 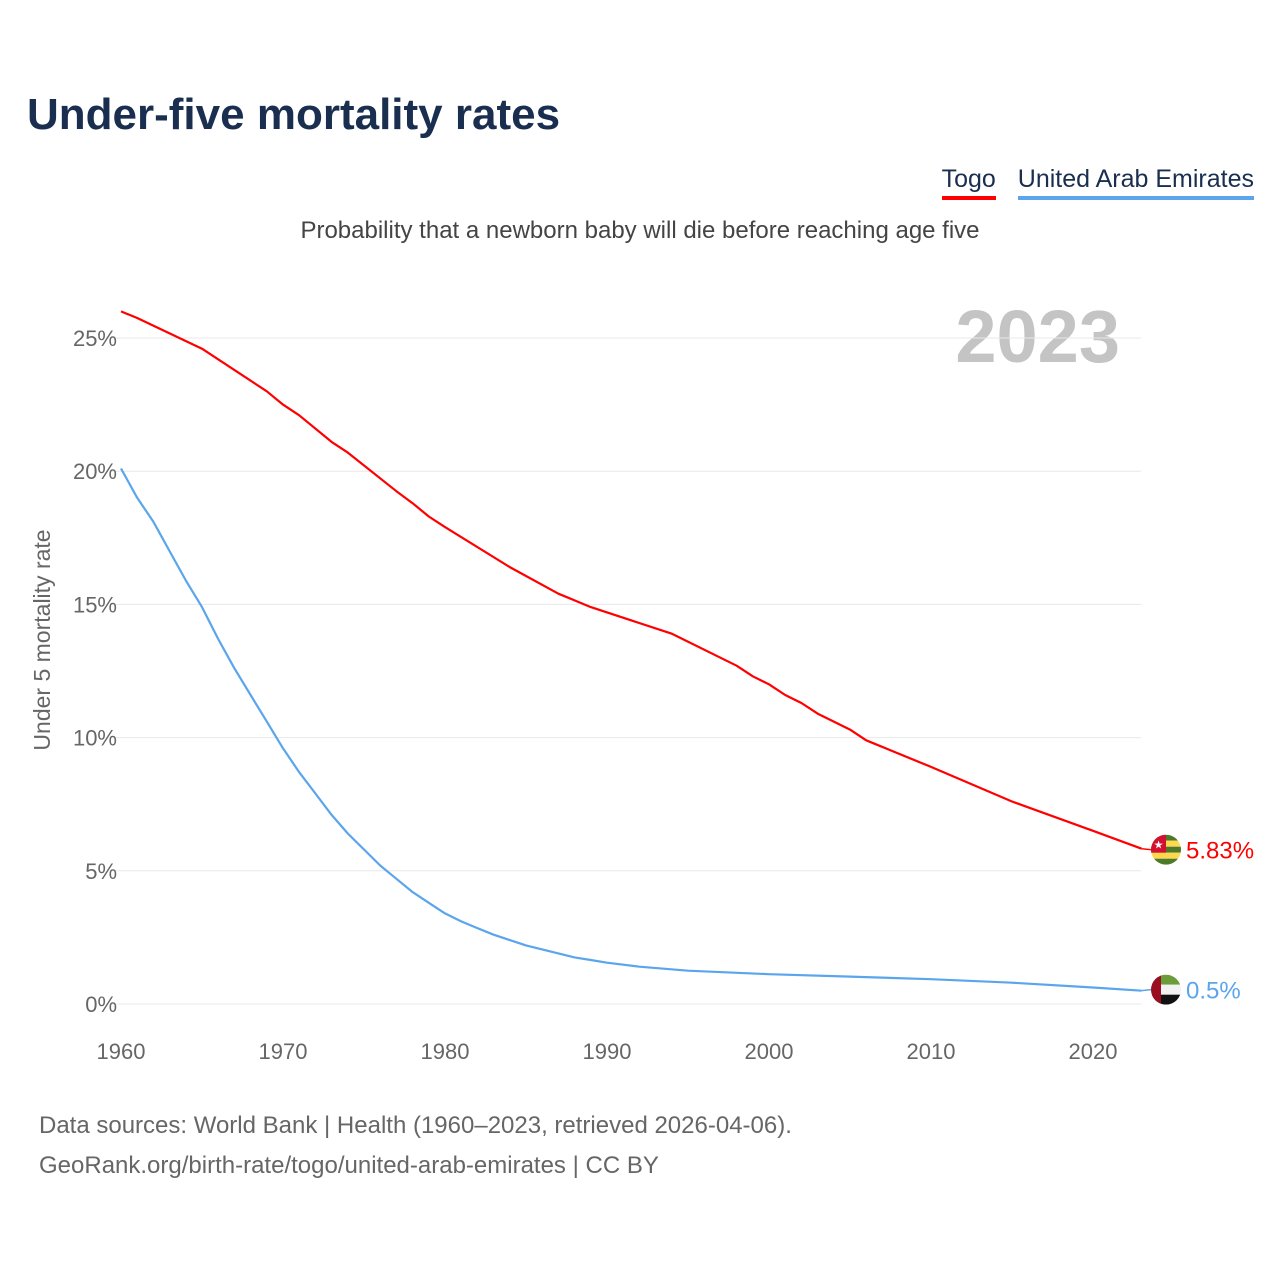 I want to click on legend: Togo United Arab Emirates, so click(x=1097, y=182).